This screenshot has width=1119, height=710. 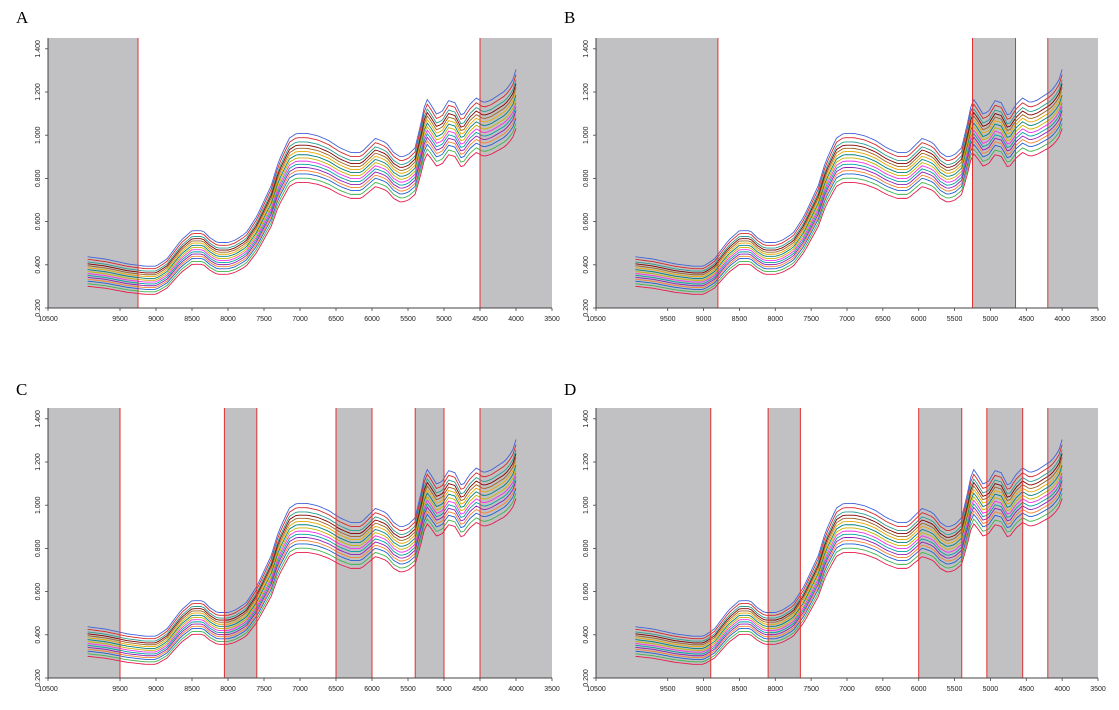 What do you see at coordinates (1026, 319) in the screenshot?
I see `x-tick-label: 4500` at bounding box center [1026, 319].